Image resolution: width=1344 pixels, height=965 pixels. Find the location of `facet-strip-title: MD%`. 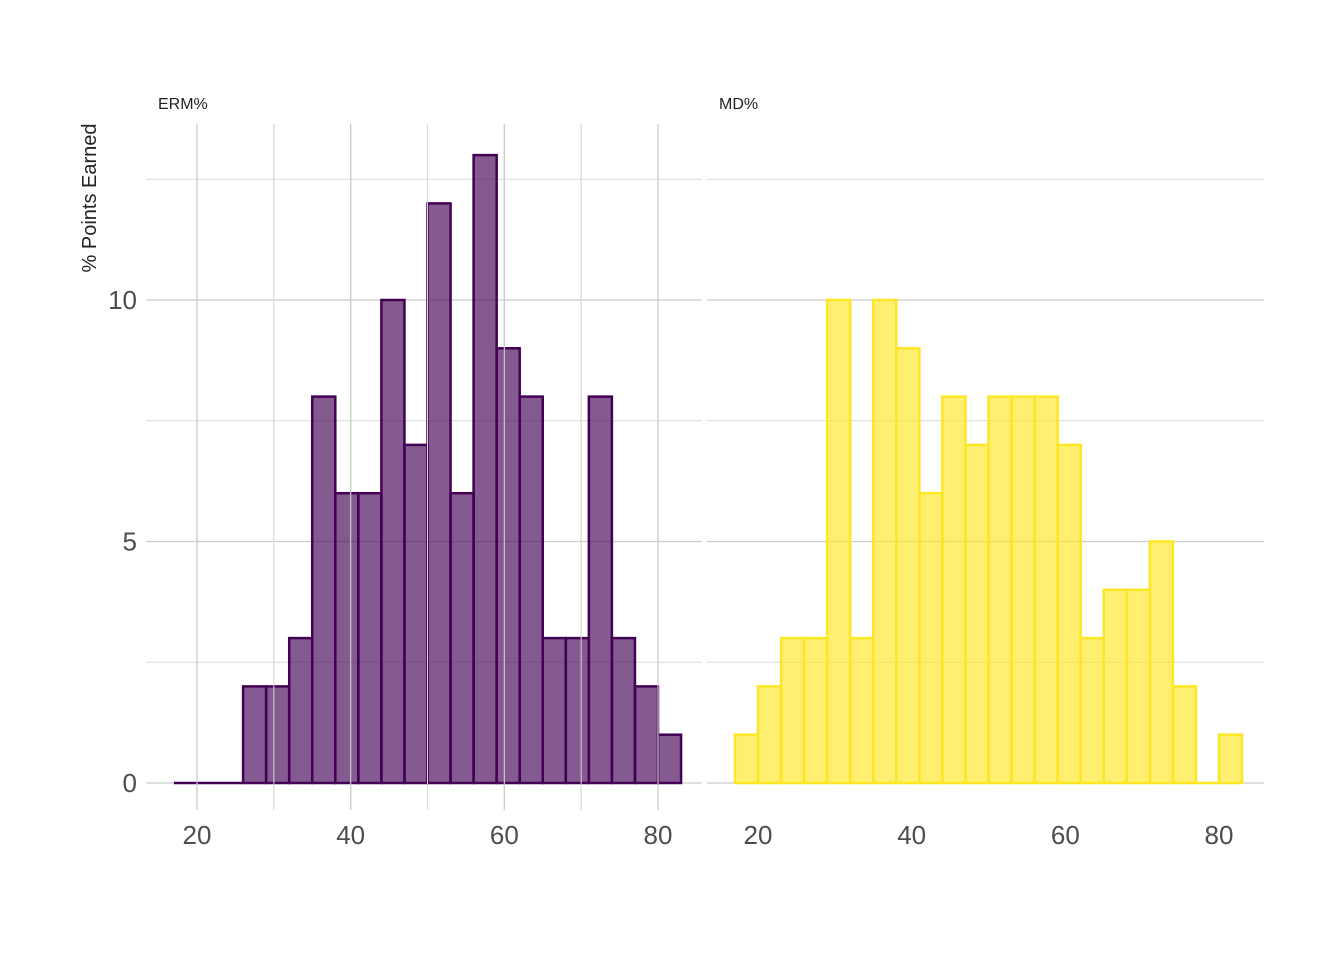

facet-strip-title: MD% is located at coordinates (738, 104).